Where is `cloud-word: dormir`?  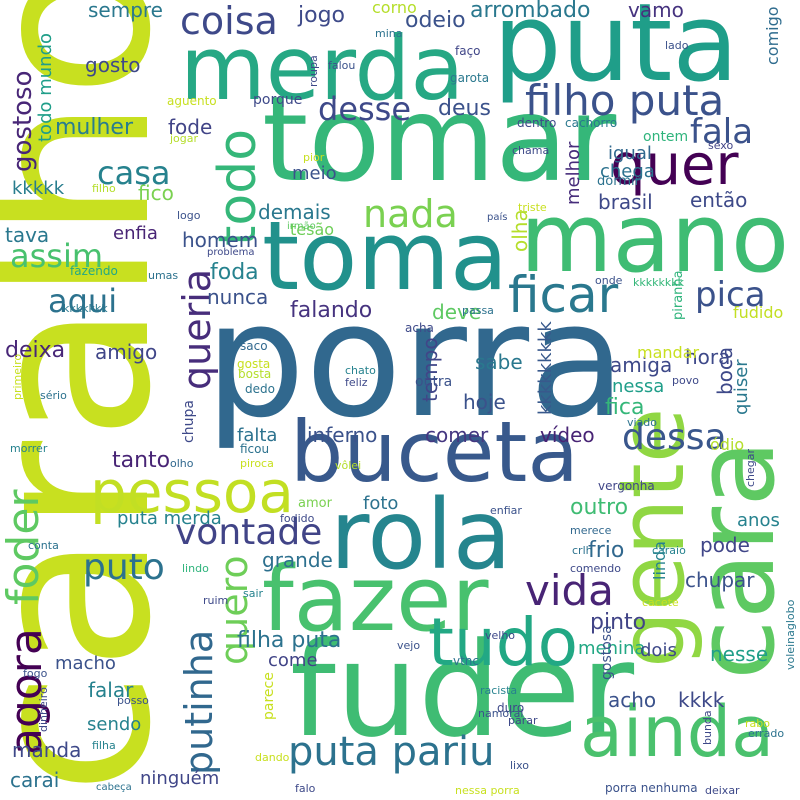
cloud-word: dormir is located at coordinates (618, 181).